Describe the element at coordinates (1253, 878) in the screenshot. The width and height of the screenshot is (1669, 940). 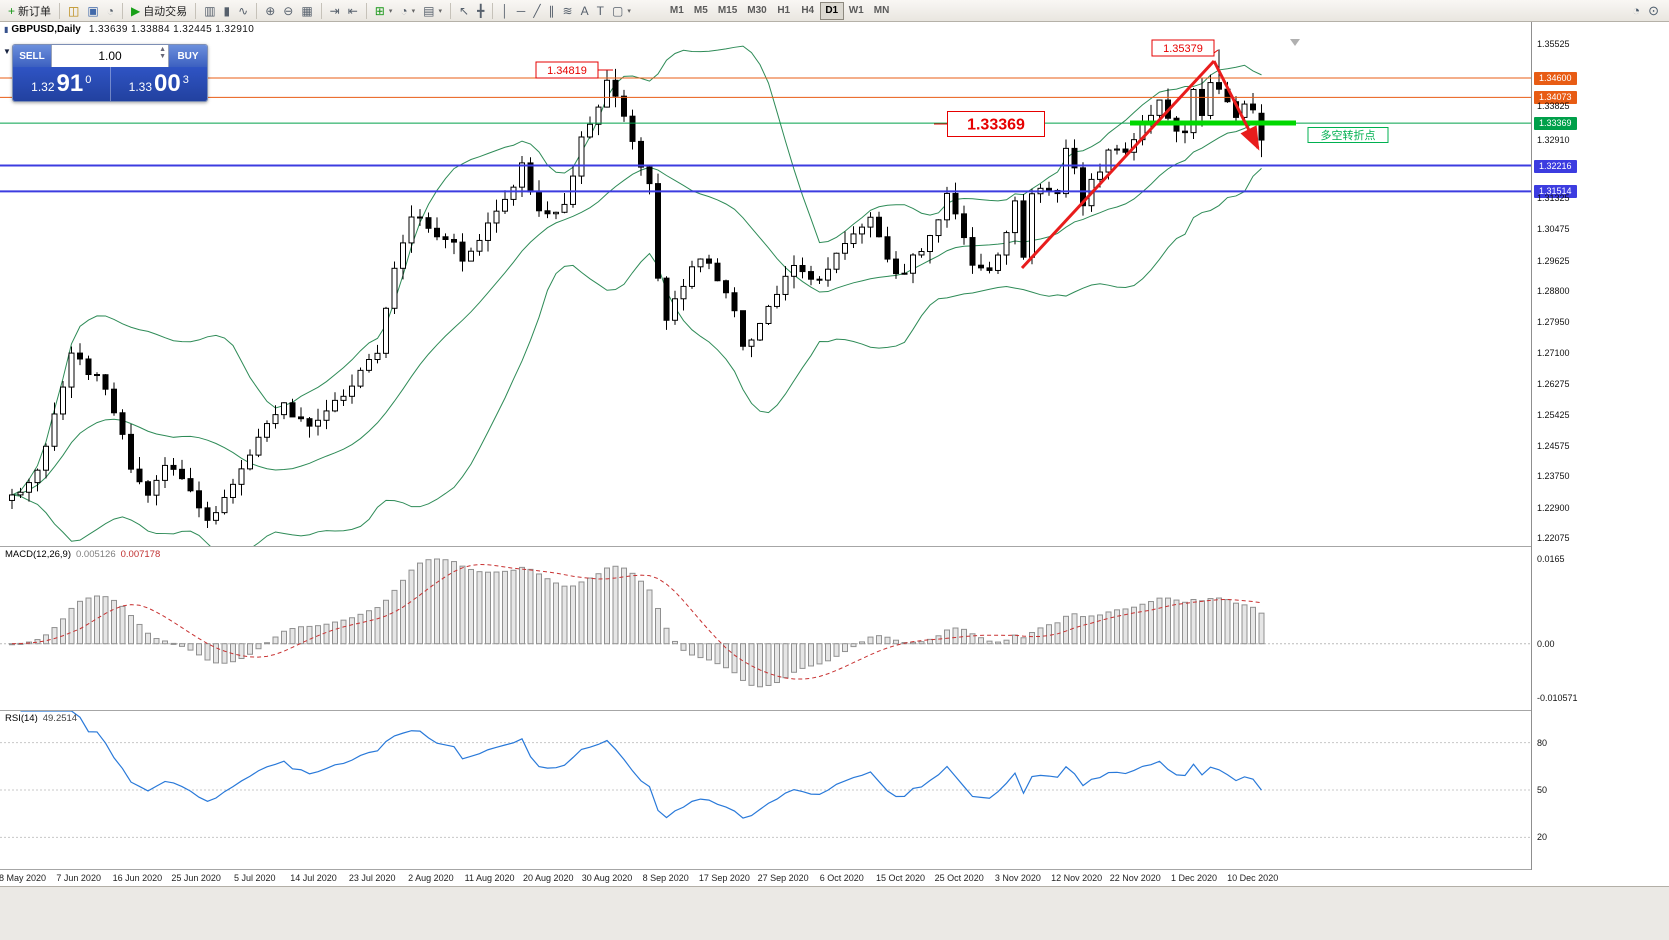
I see `date-tick-label: 10 Dec 2020` at that location.